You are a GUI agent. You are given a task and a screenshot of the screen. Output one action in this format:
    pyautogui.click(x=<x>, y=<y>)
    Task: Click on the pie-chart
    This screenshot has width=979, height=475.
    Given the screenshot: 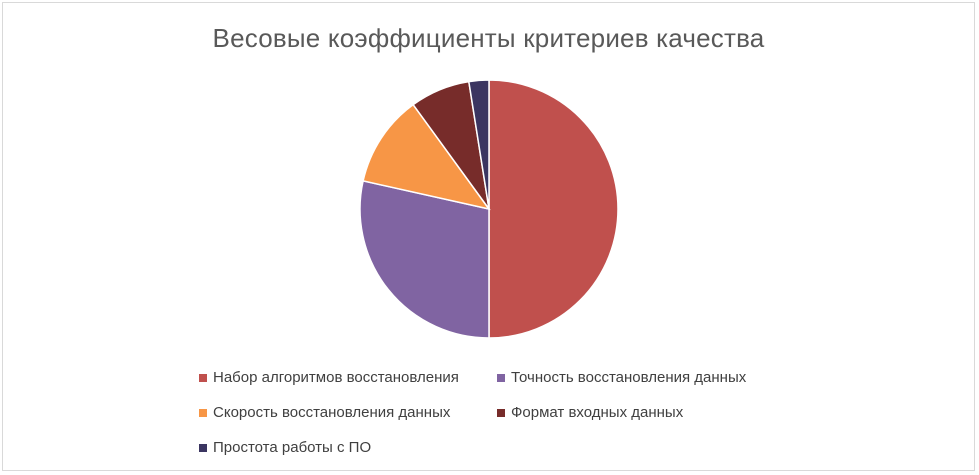 What is the action you would take?
    pyautogui.click(x=489, y=209)
    